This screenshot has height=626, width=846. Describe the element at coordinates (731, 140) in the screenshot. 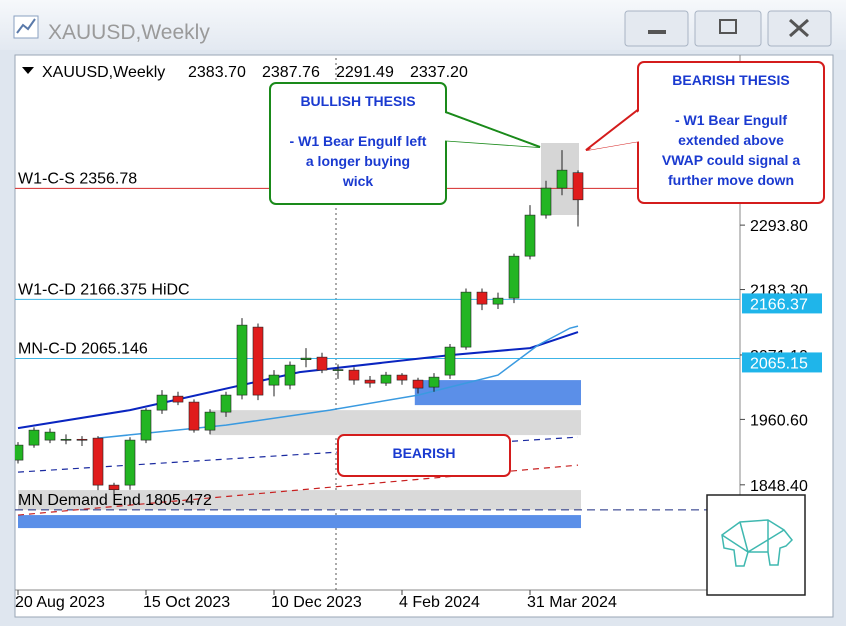

I see `callout-text: extended above` at that location.